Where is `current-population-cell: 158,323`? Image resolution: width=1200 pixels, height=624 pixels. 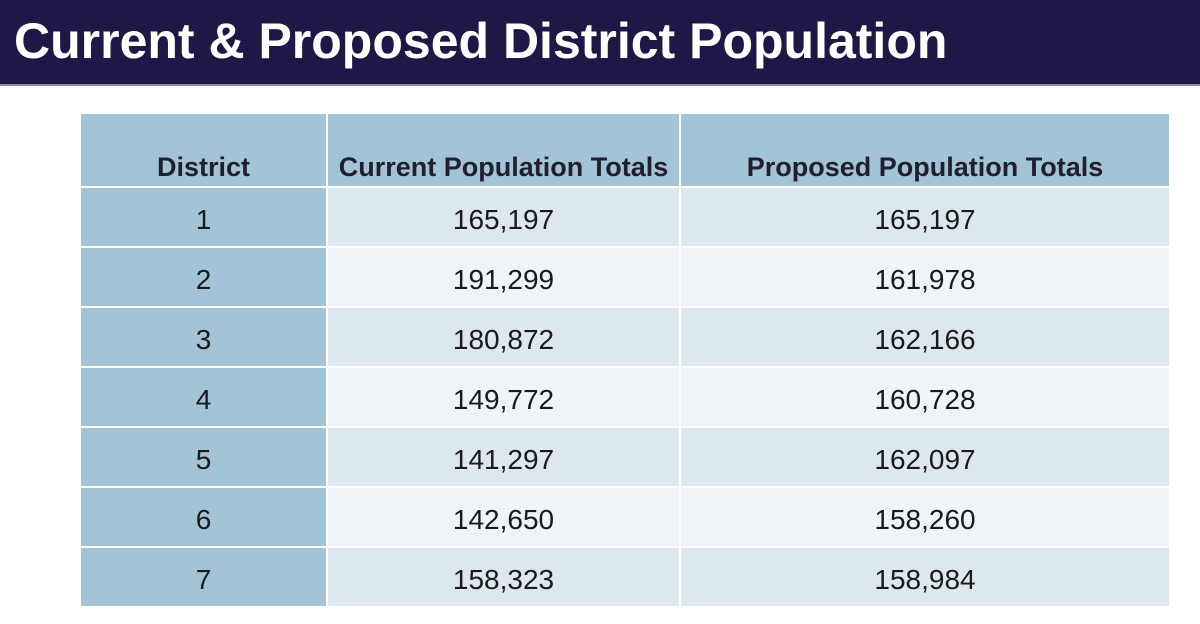 current-population-cell: 158,323 is located at coordinates (503, 577).